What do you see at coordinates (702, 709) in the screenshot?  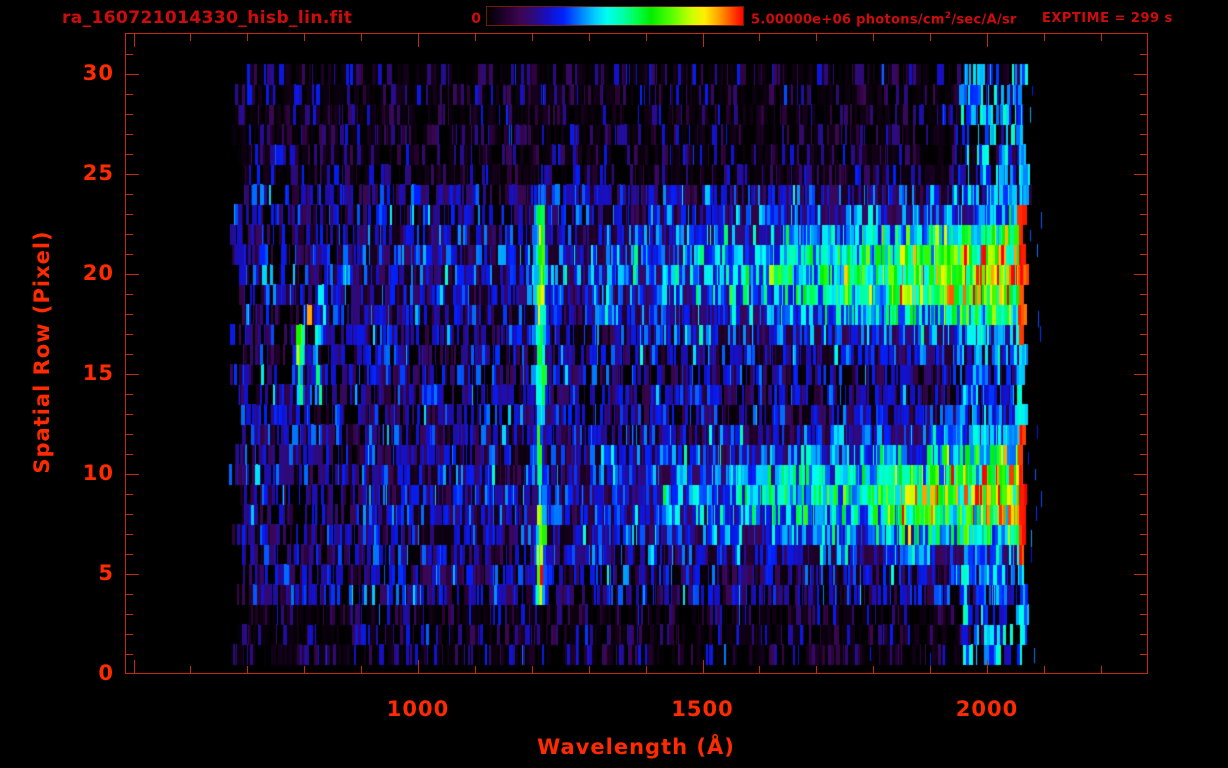 I see `x-tick-label: 1500` at bounding box center [702, 709].